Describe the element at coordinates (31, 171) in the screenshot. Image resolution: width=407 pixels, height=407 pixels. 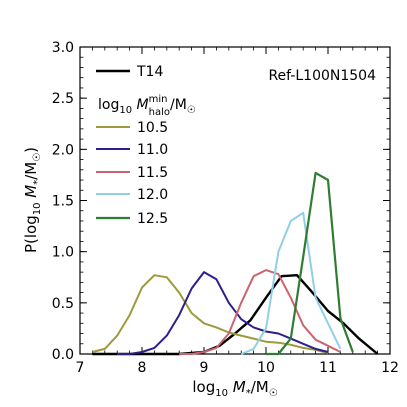
I see `y-axis-label-tail: /M` at that location.